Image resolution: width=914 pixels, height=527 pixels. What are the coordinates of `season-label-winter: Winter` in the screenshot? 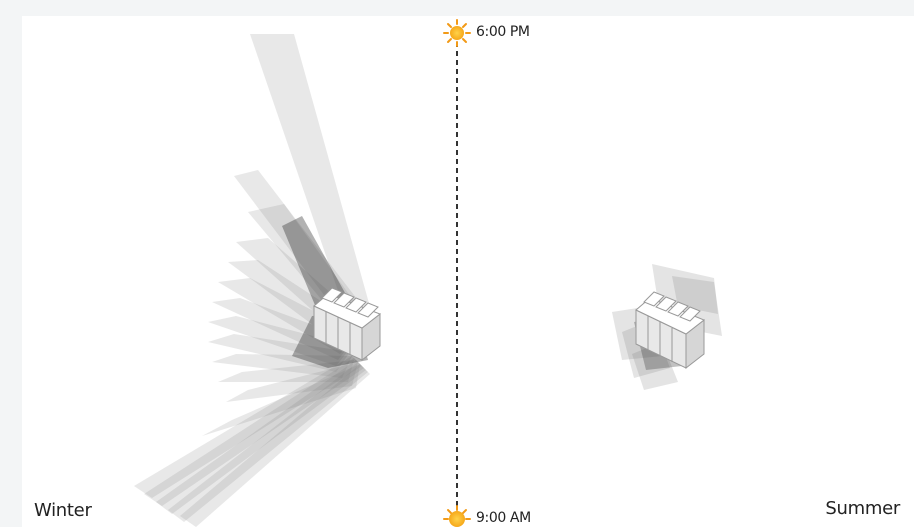 It's located at (63, 510).